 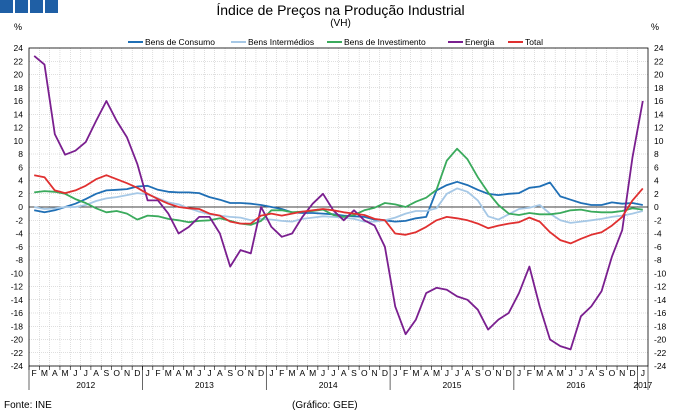 What do you see at coordinates (19, 220) in the screenshot?
I see `y-tick-label-left: -2` at bounding box center [19, 220].